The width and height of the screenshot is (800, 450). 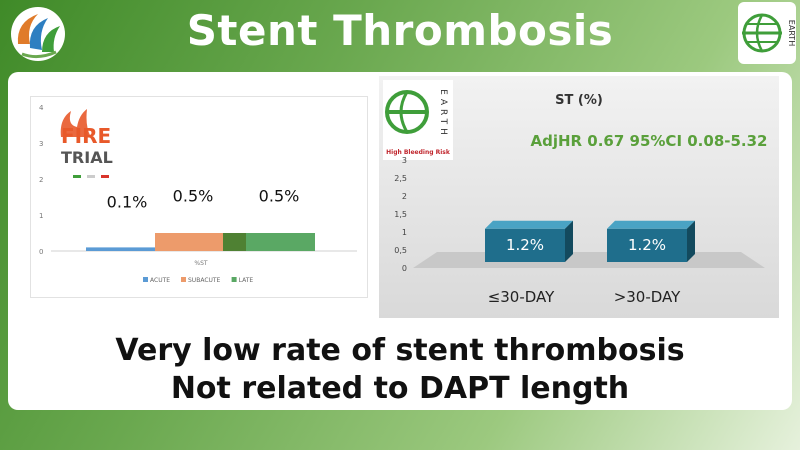 I want to click on flame-icon, so click(x=75, y=123).